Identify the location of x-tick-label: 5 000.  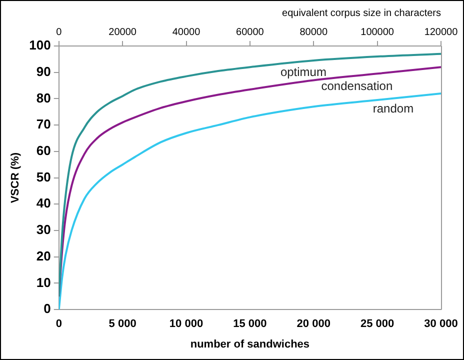
(122, 324).